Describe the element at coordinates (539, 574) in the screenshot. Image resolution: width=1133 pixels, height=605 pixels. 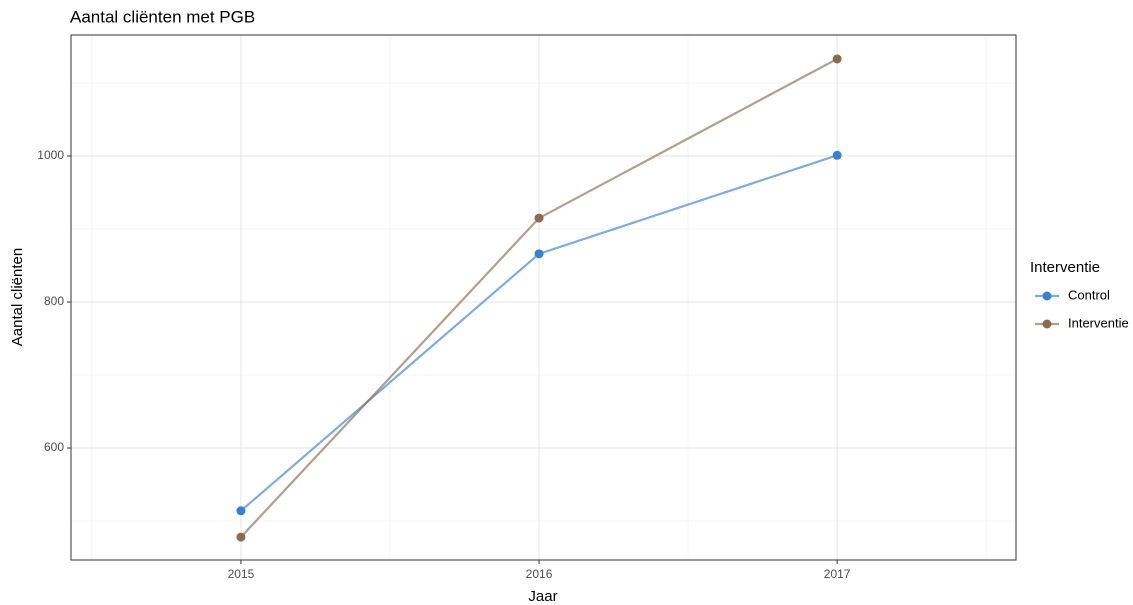
I see `x-tick-label: 2016` at that location.